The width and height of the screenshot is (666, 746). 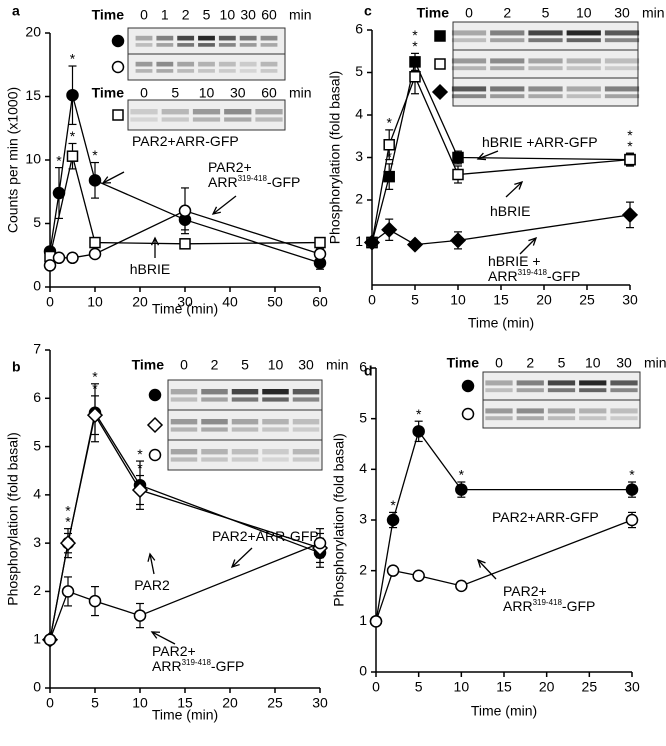 I want to click on annotation: hBRIE +ARR-GFP, so click(x=540, y=142).